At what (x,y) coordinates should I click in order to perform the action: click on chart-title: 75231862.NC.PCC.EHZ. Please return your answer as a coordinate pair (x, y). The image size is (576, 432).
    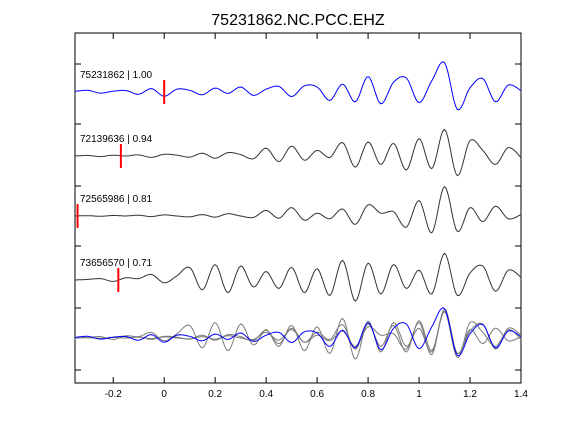
    Looking at the image, I should click on (298, 20).